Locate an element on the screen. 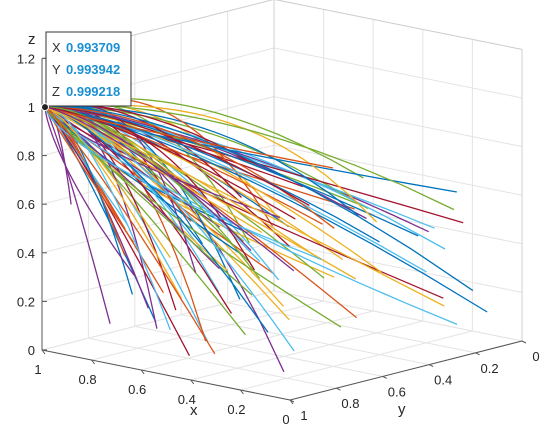  y-tick-label: 0.4 is located at coordinates (443, 380).